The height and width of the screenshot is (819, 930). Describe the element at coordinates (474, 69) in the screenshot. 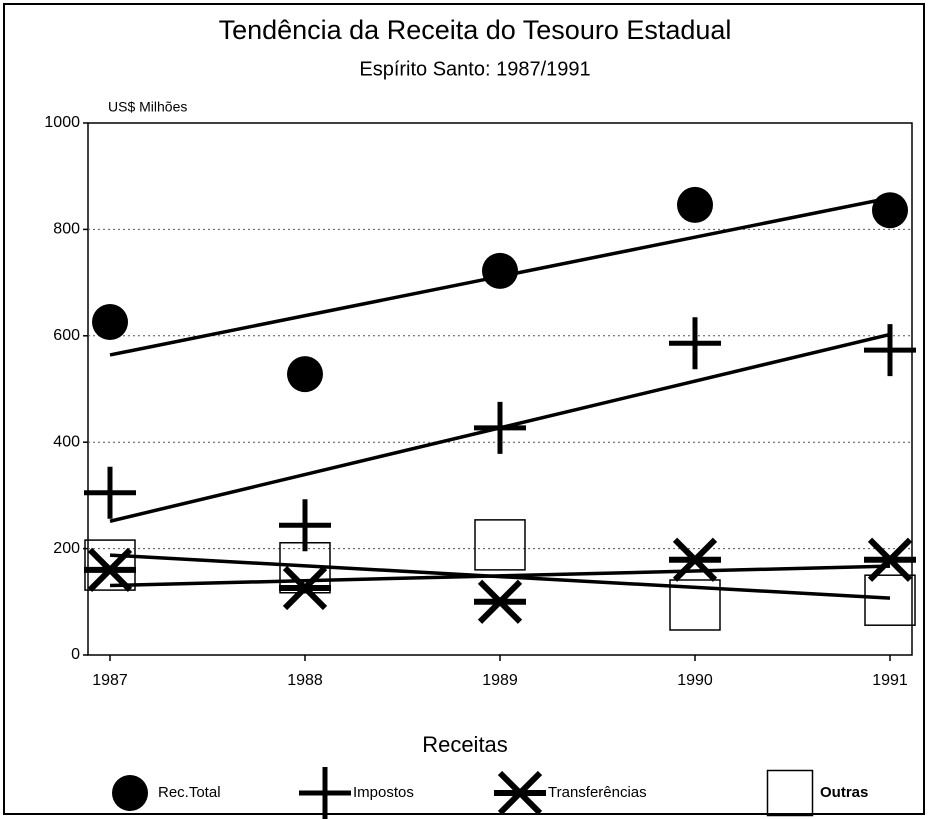

I see `chart-subtitle: Espírito Santo: 1987/1991` at that location.